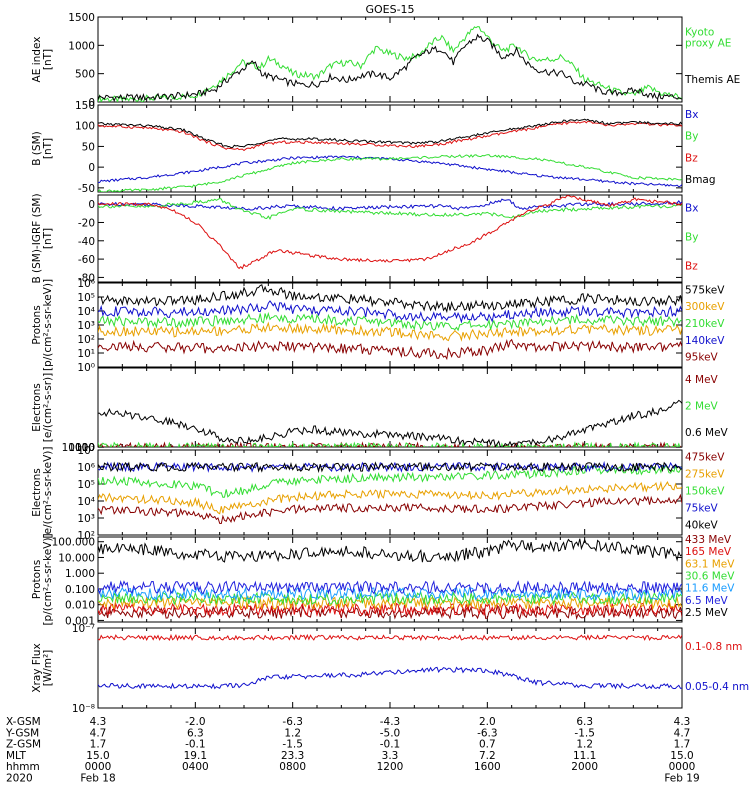 Image resolution: width=750 pixels, height=800 pixels. What do you see at coordinates (705, 324) in the screenshot?
I see `legend-entry: 210keV` at bounding box center [705, 324].